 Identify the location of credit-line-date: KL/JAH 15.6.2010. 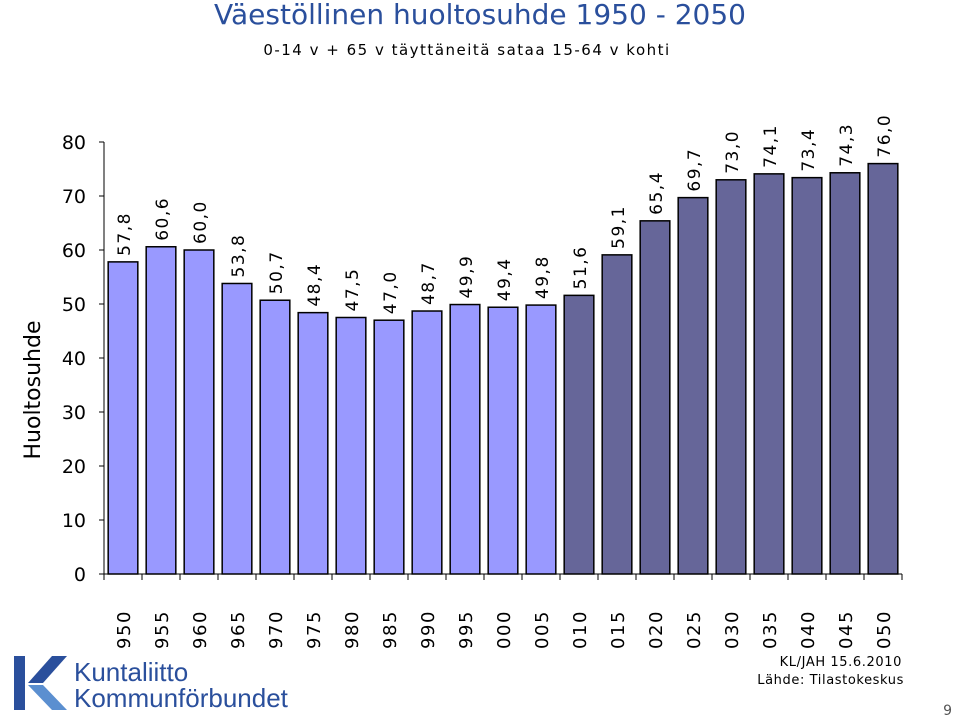
(840, 662).